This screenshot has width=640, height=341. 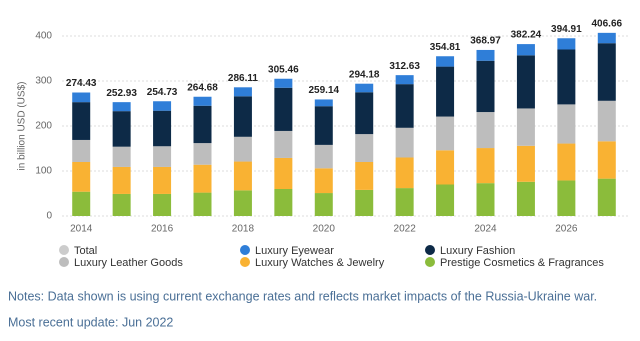 What do you see at coordinates (364, 74) in the screenshot?
I see `total-label: 294.18` at bounding box center [364, 74].